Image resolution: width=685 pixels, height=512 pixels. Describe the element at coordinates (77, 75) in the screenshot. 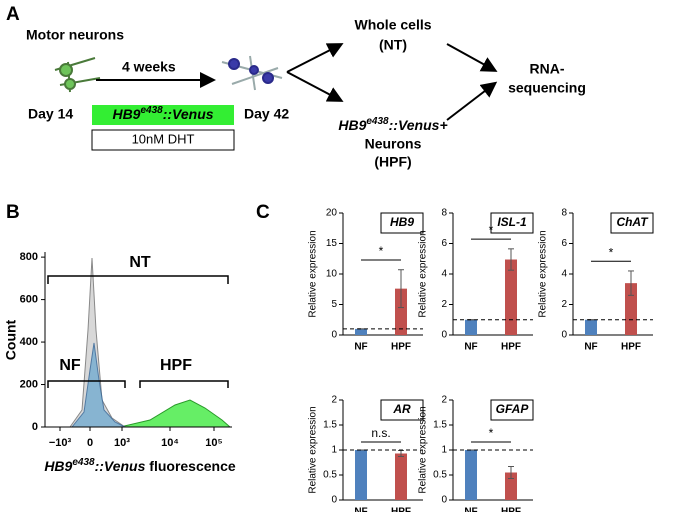

I see `neuron-icon` at that location.